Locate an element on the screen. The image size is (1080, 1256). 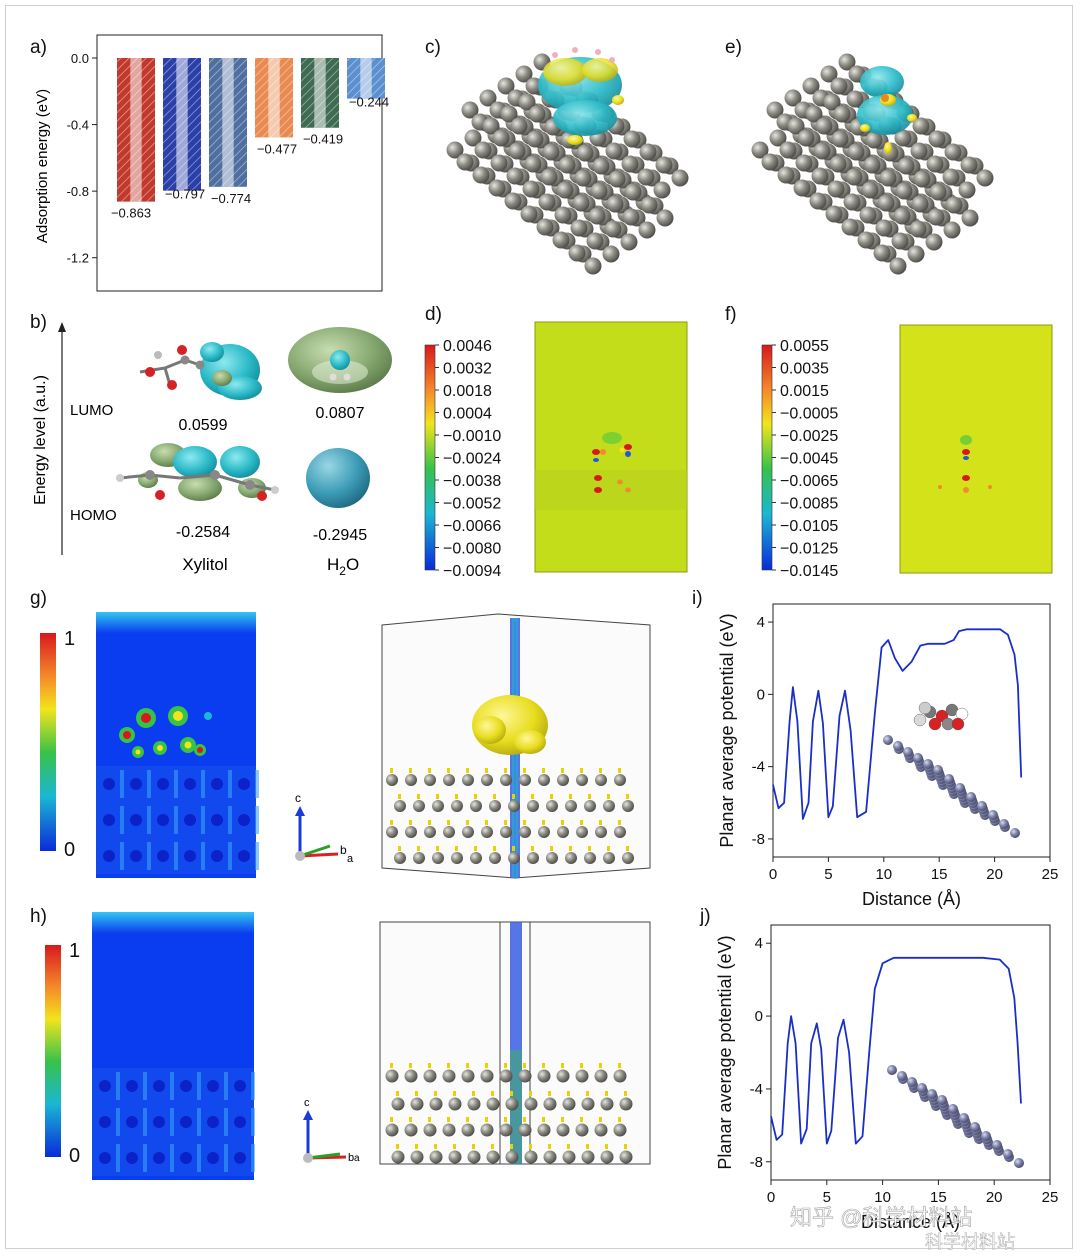
molecule-atom is located at coordinates (925, 708).